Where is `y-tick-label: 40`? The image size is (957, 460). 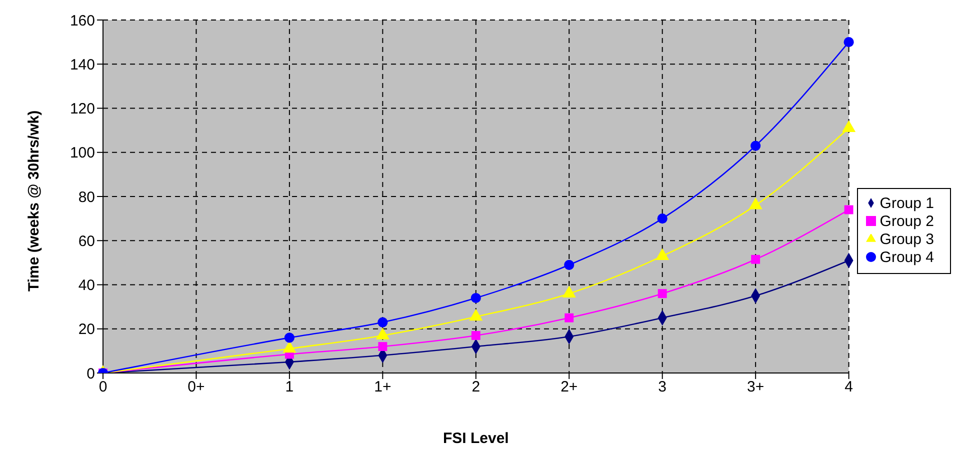 y-tick-label: 40 is located at coordinates (86, 285).